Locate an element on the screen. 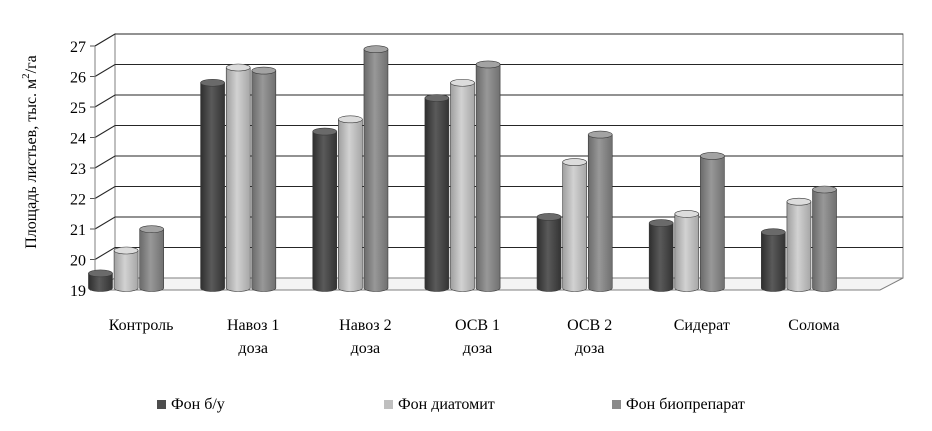 This screenshot has height=431, width=932. y-axis-label: Площадь листьев, тыс. м2/га is located at coordinates (30, 152).